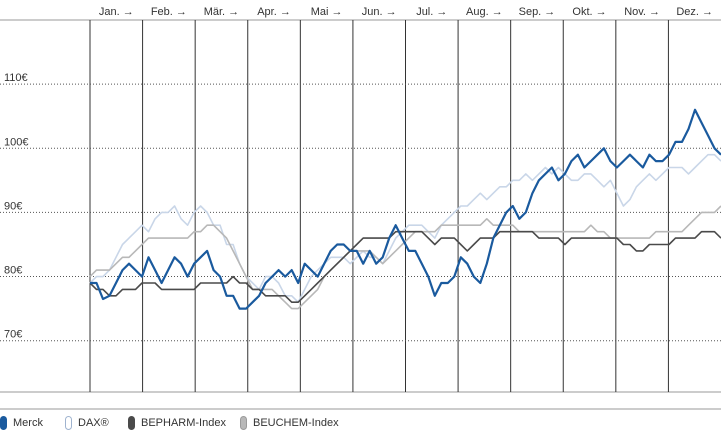 Image resolution: width=721 pixels, height=435 pixels. I want to click on x-tick-label: Jun. →, so click(379, 12).